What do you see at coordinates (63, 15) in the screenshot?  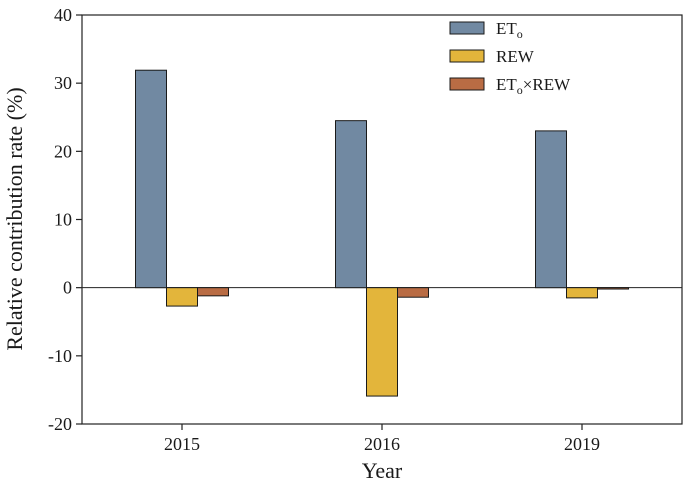 I see `y-tick-label: 40` at bounding box center [63, 15].